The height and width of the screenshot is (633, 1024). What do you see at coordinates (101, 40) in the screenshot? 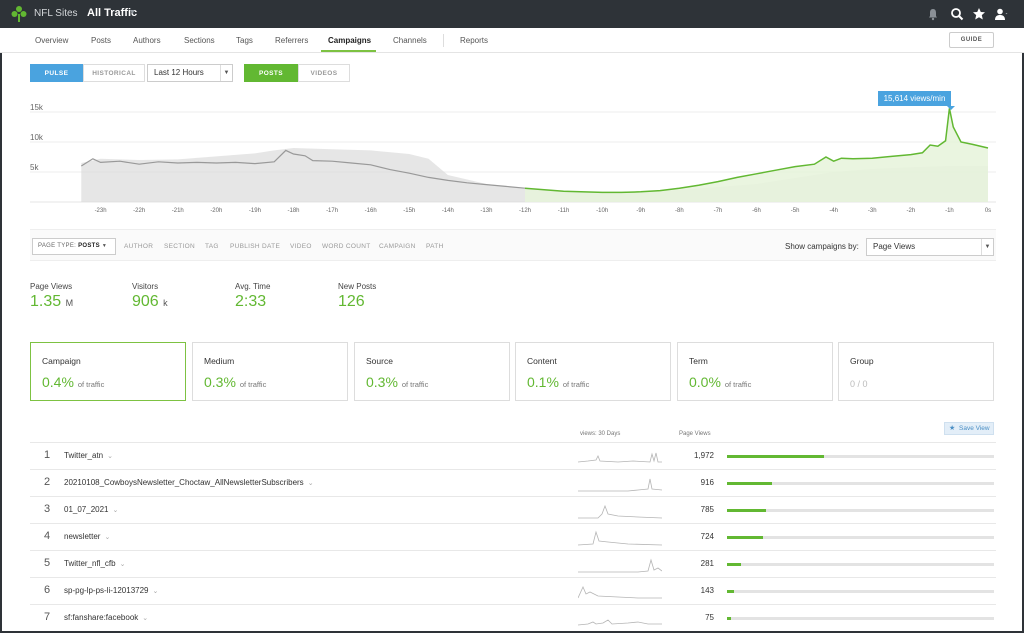
I see `nav-posts: Posts` at bounding box center [101, 40].